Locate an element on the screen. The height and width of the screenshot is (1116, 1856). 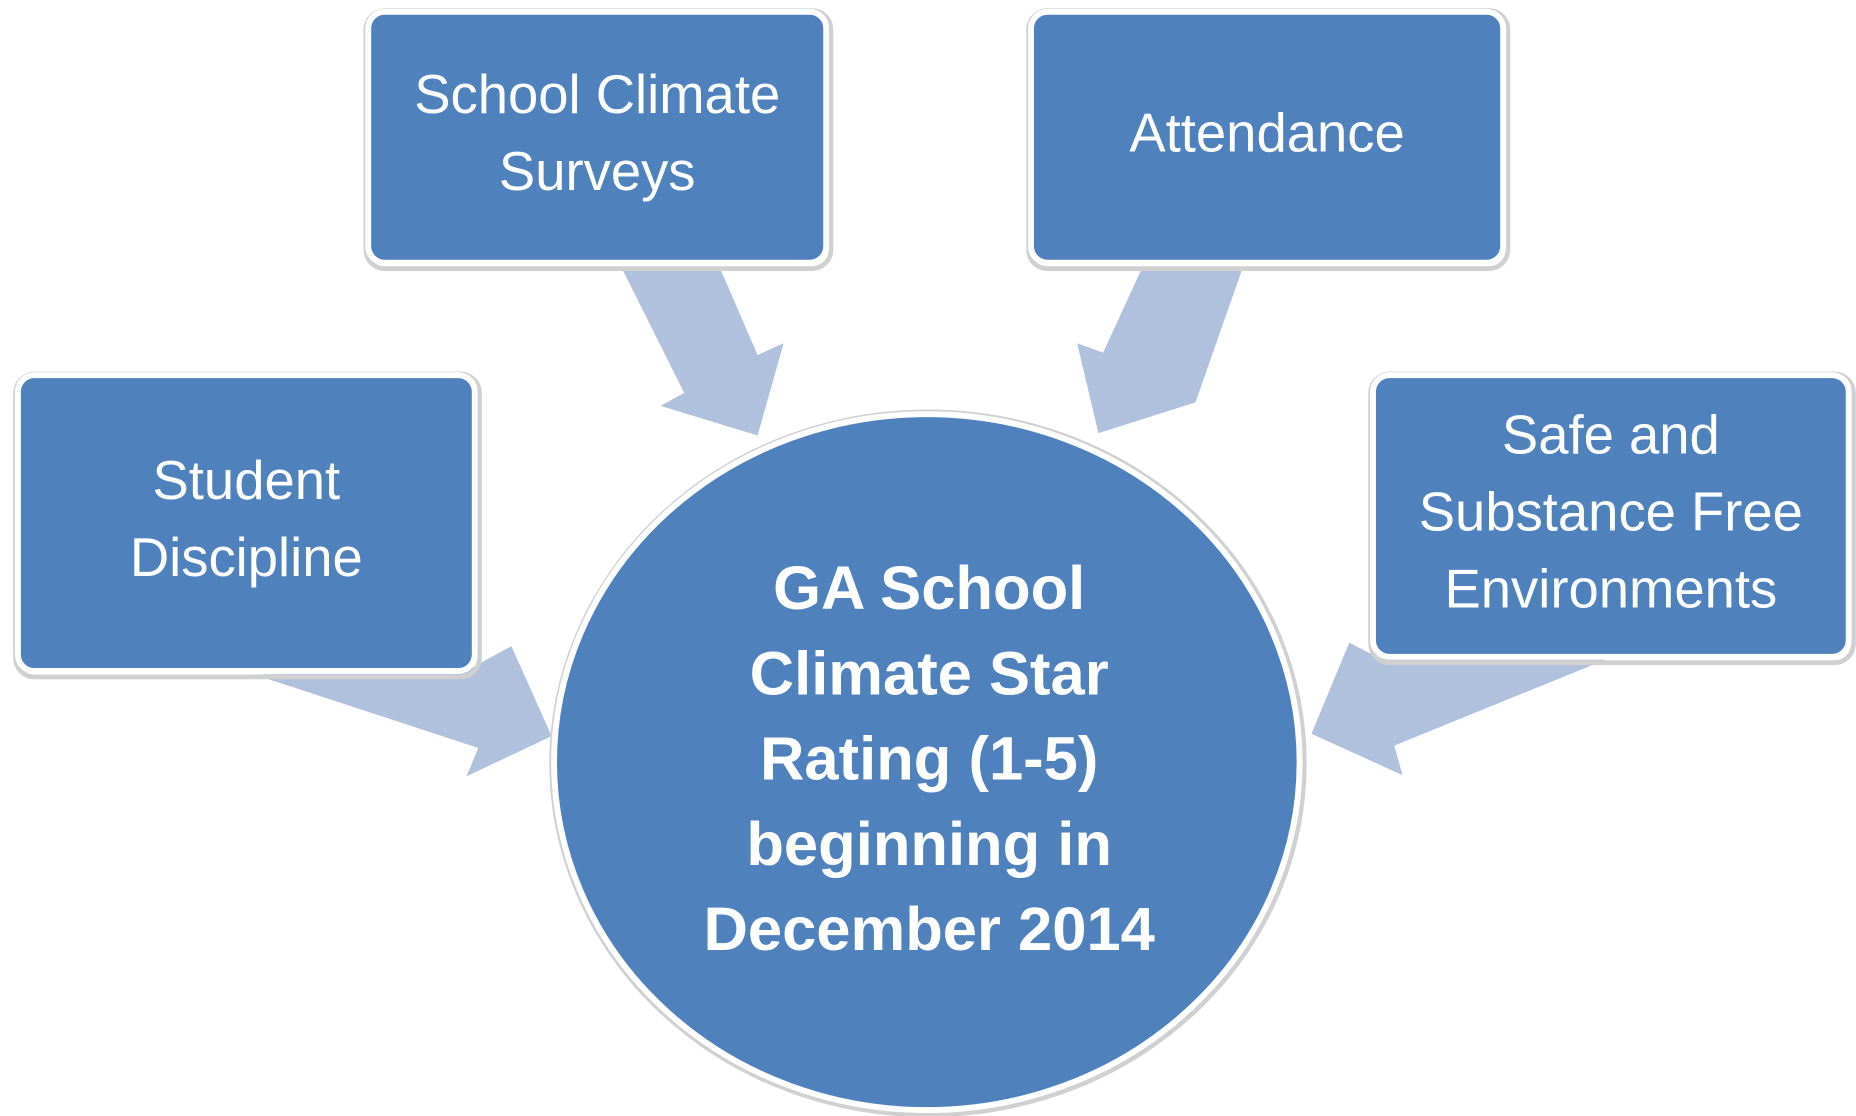
center-label-line: Rating (1-5) is located at coordinates (929, 759).